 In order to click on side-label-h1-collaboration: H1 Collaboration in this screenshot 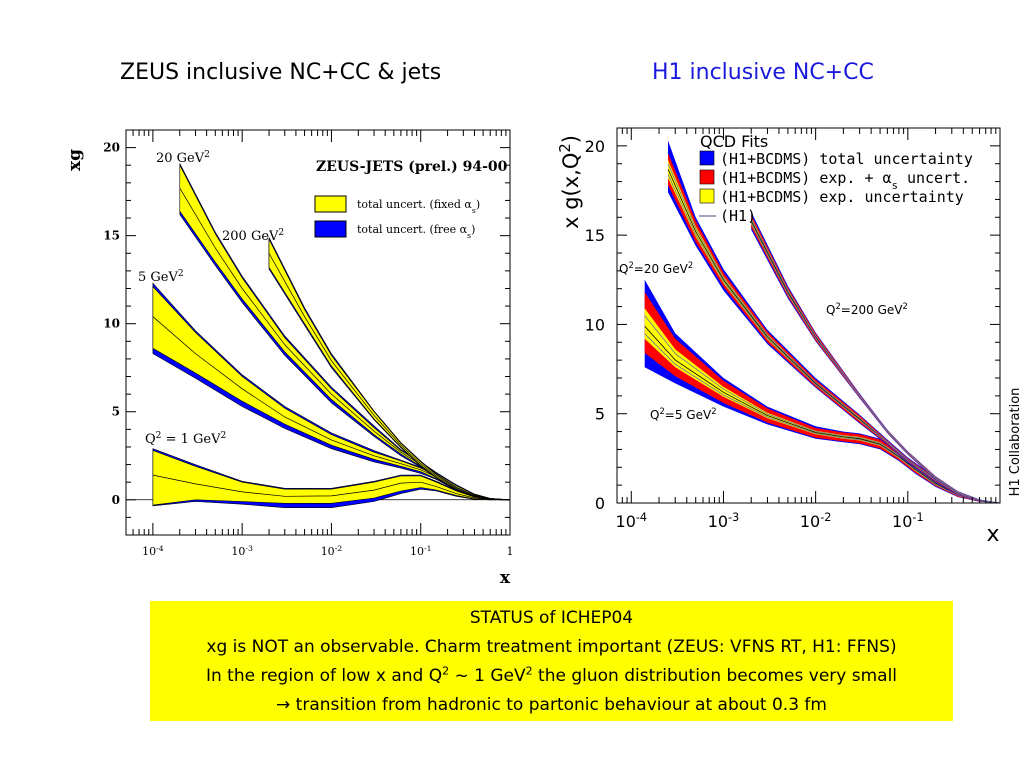, I will do `click(1015, 442)`.